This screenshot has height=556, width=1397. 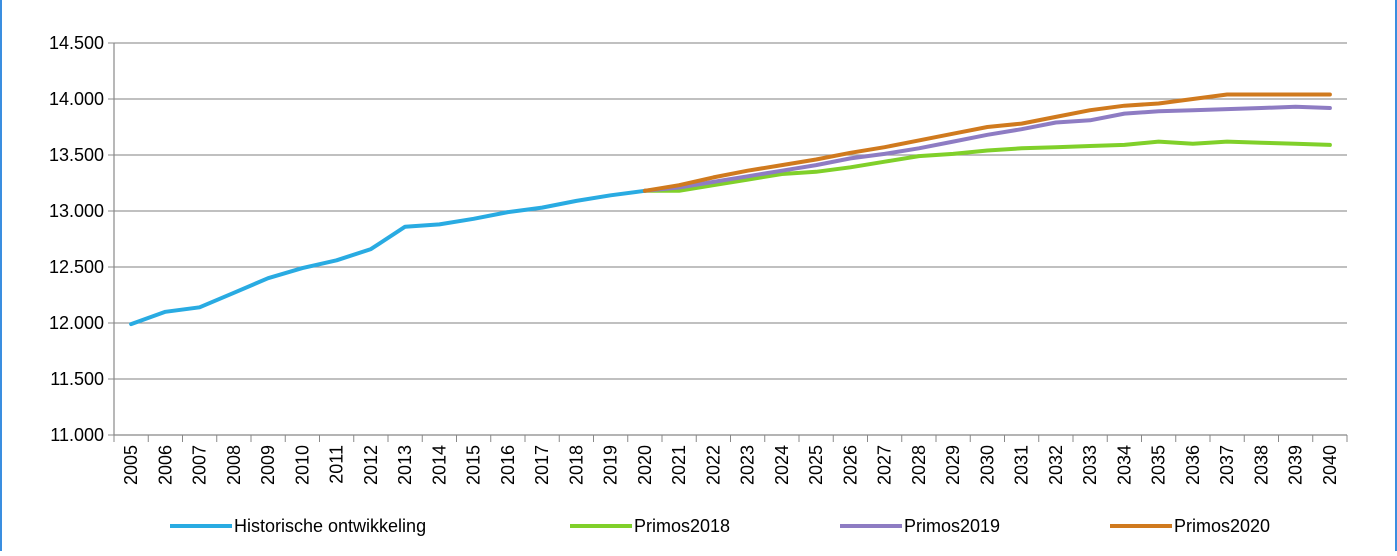 I want to click on x-tick-label: 2038, so click(x=1261, y=465).